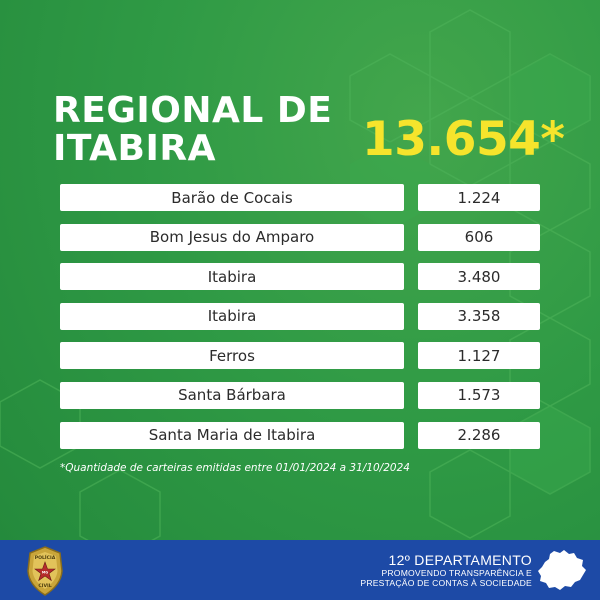  What do you see at coordinates (45, 557) in the screenshot?
I see `badge-text-top: POLÍCIA` at bounding box center [45, 557].